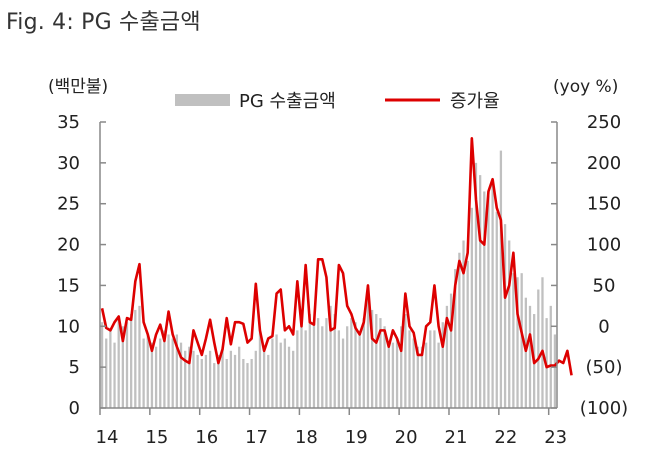 This screenshot has width=648, height=454. Describe the element at coordinates (74, 408) in the screenshot. I see `left-tick-label-0: 0` at that location.